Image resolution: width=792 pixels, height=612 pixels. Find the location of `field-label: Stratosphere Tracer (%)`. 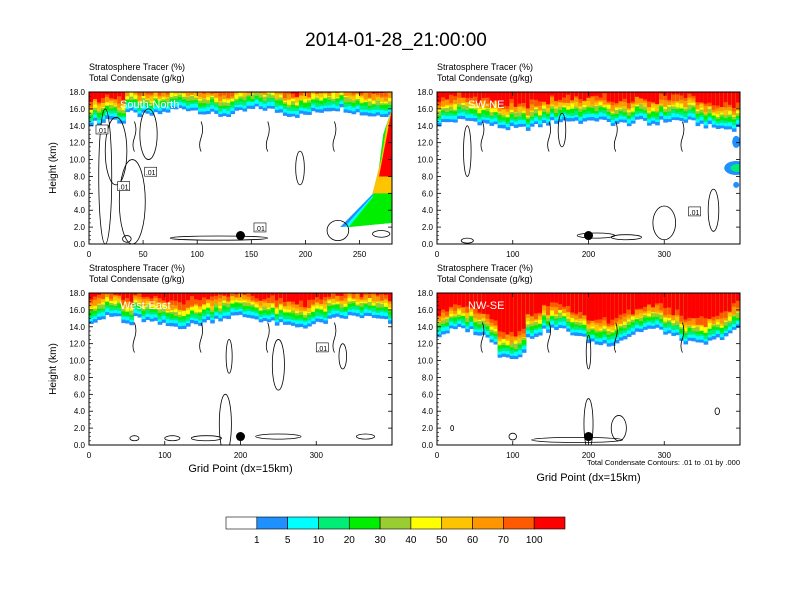

field-label: Stratosphere Tracer (%) is located at coordinates (485, 268).